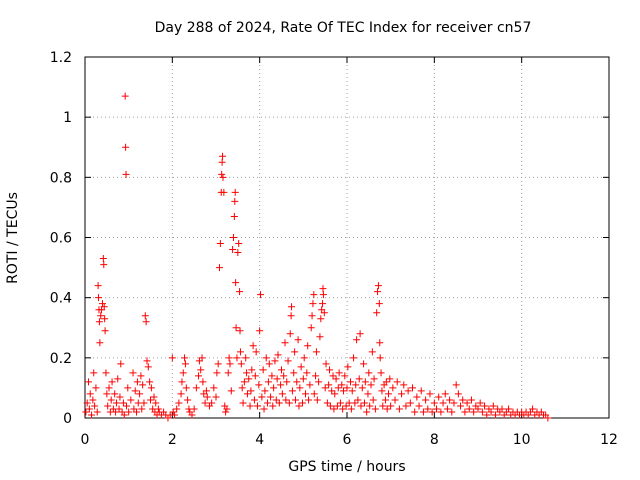 The width and height of the screenshot is (640, 480). I want to click on x-tick-label: 10, so click(522, 440).